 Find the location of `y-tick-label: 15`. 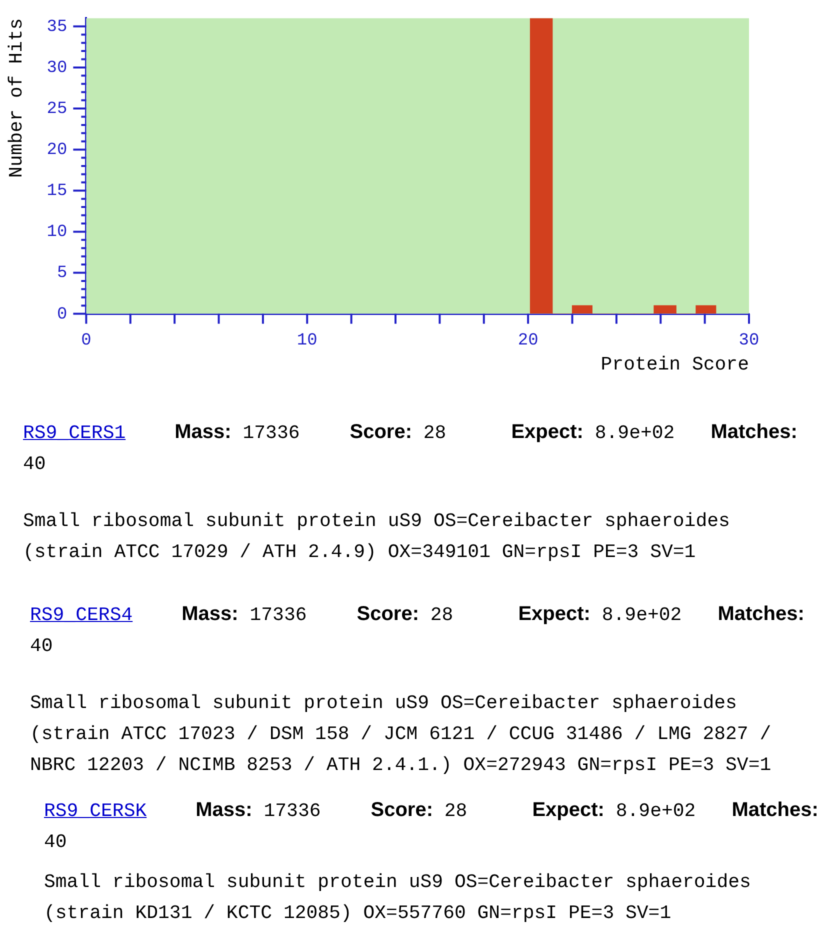

y-tick-label: 15 is located at coordinates (57, 192).